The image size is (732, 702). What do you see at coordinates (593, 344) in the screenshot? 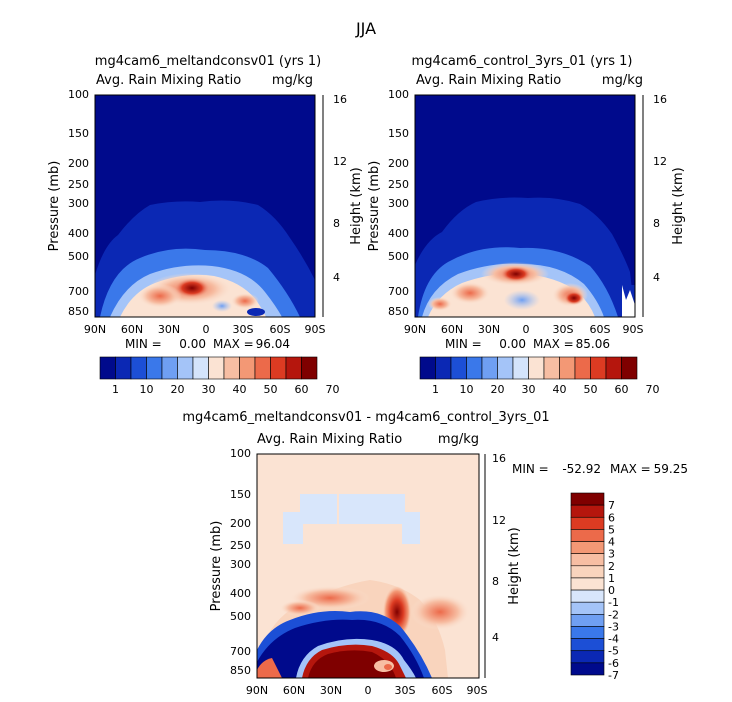
I see `max-value: 85.06` at bounding box center [593, 344].